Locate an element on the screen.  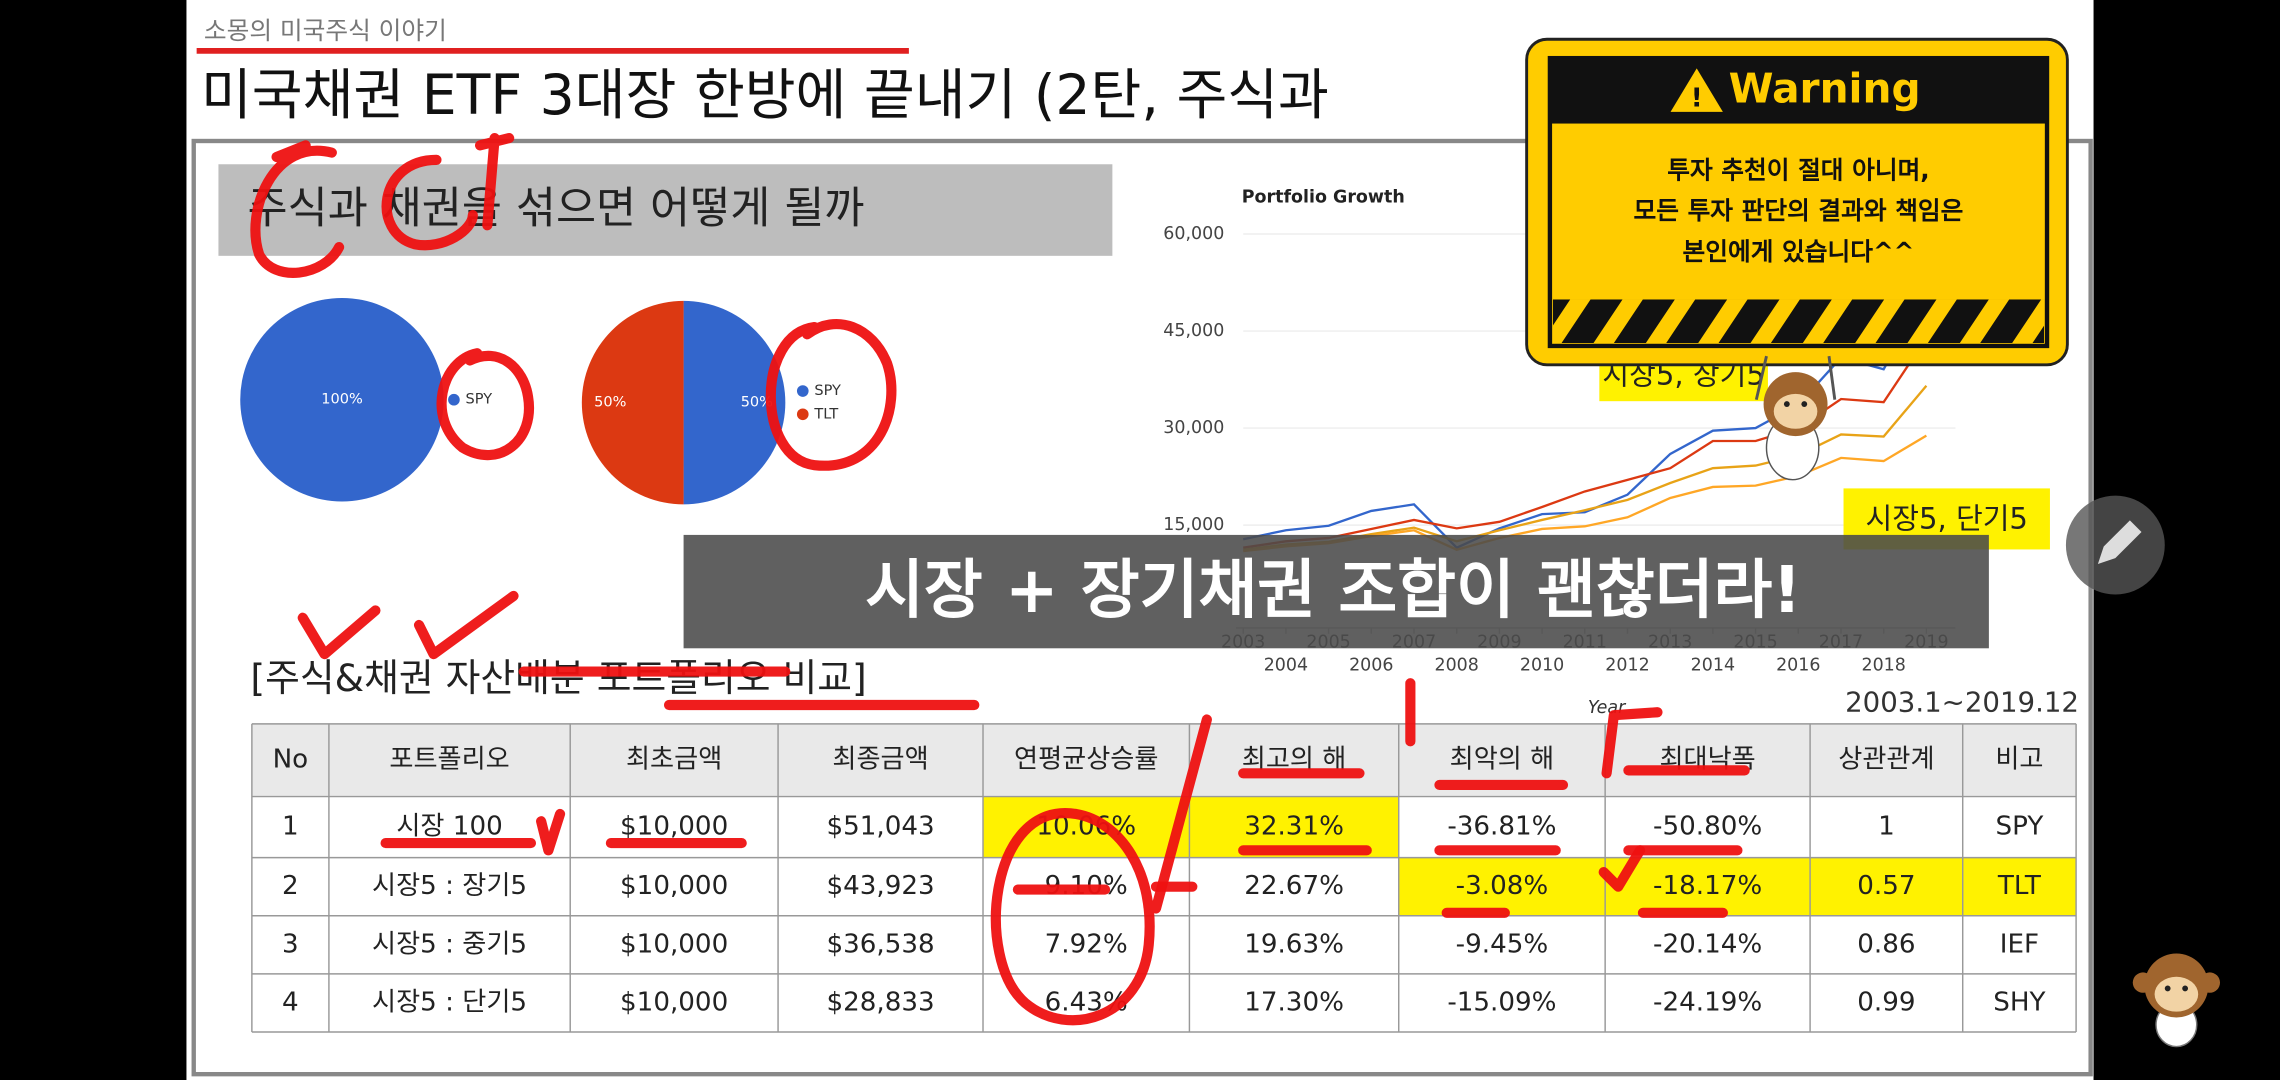
pie-chart: 50% SPY 50% TLT is located at coordinates (711, 402).